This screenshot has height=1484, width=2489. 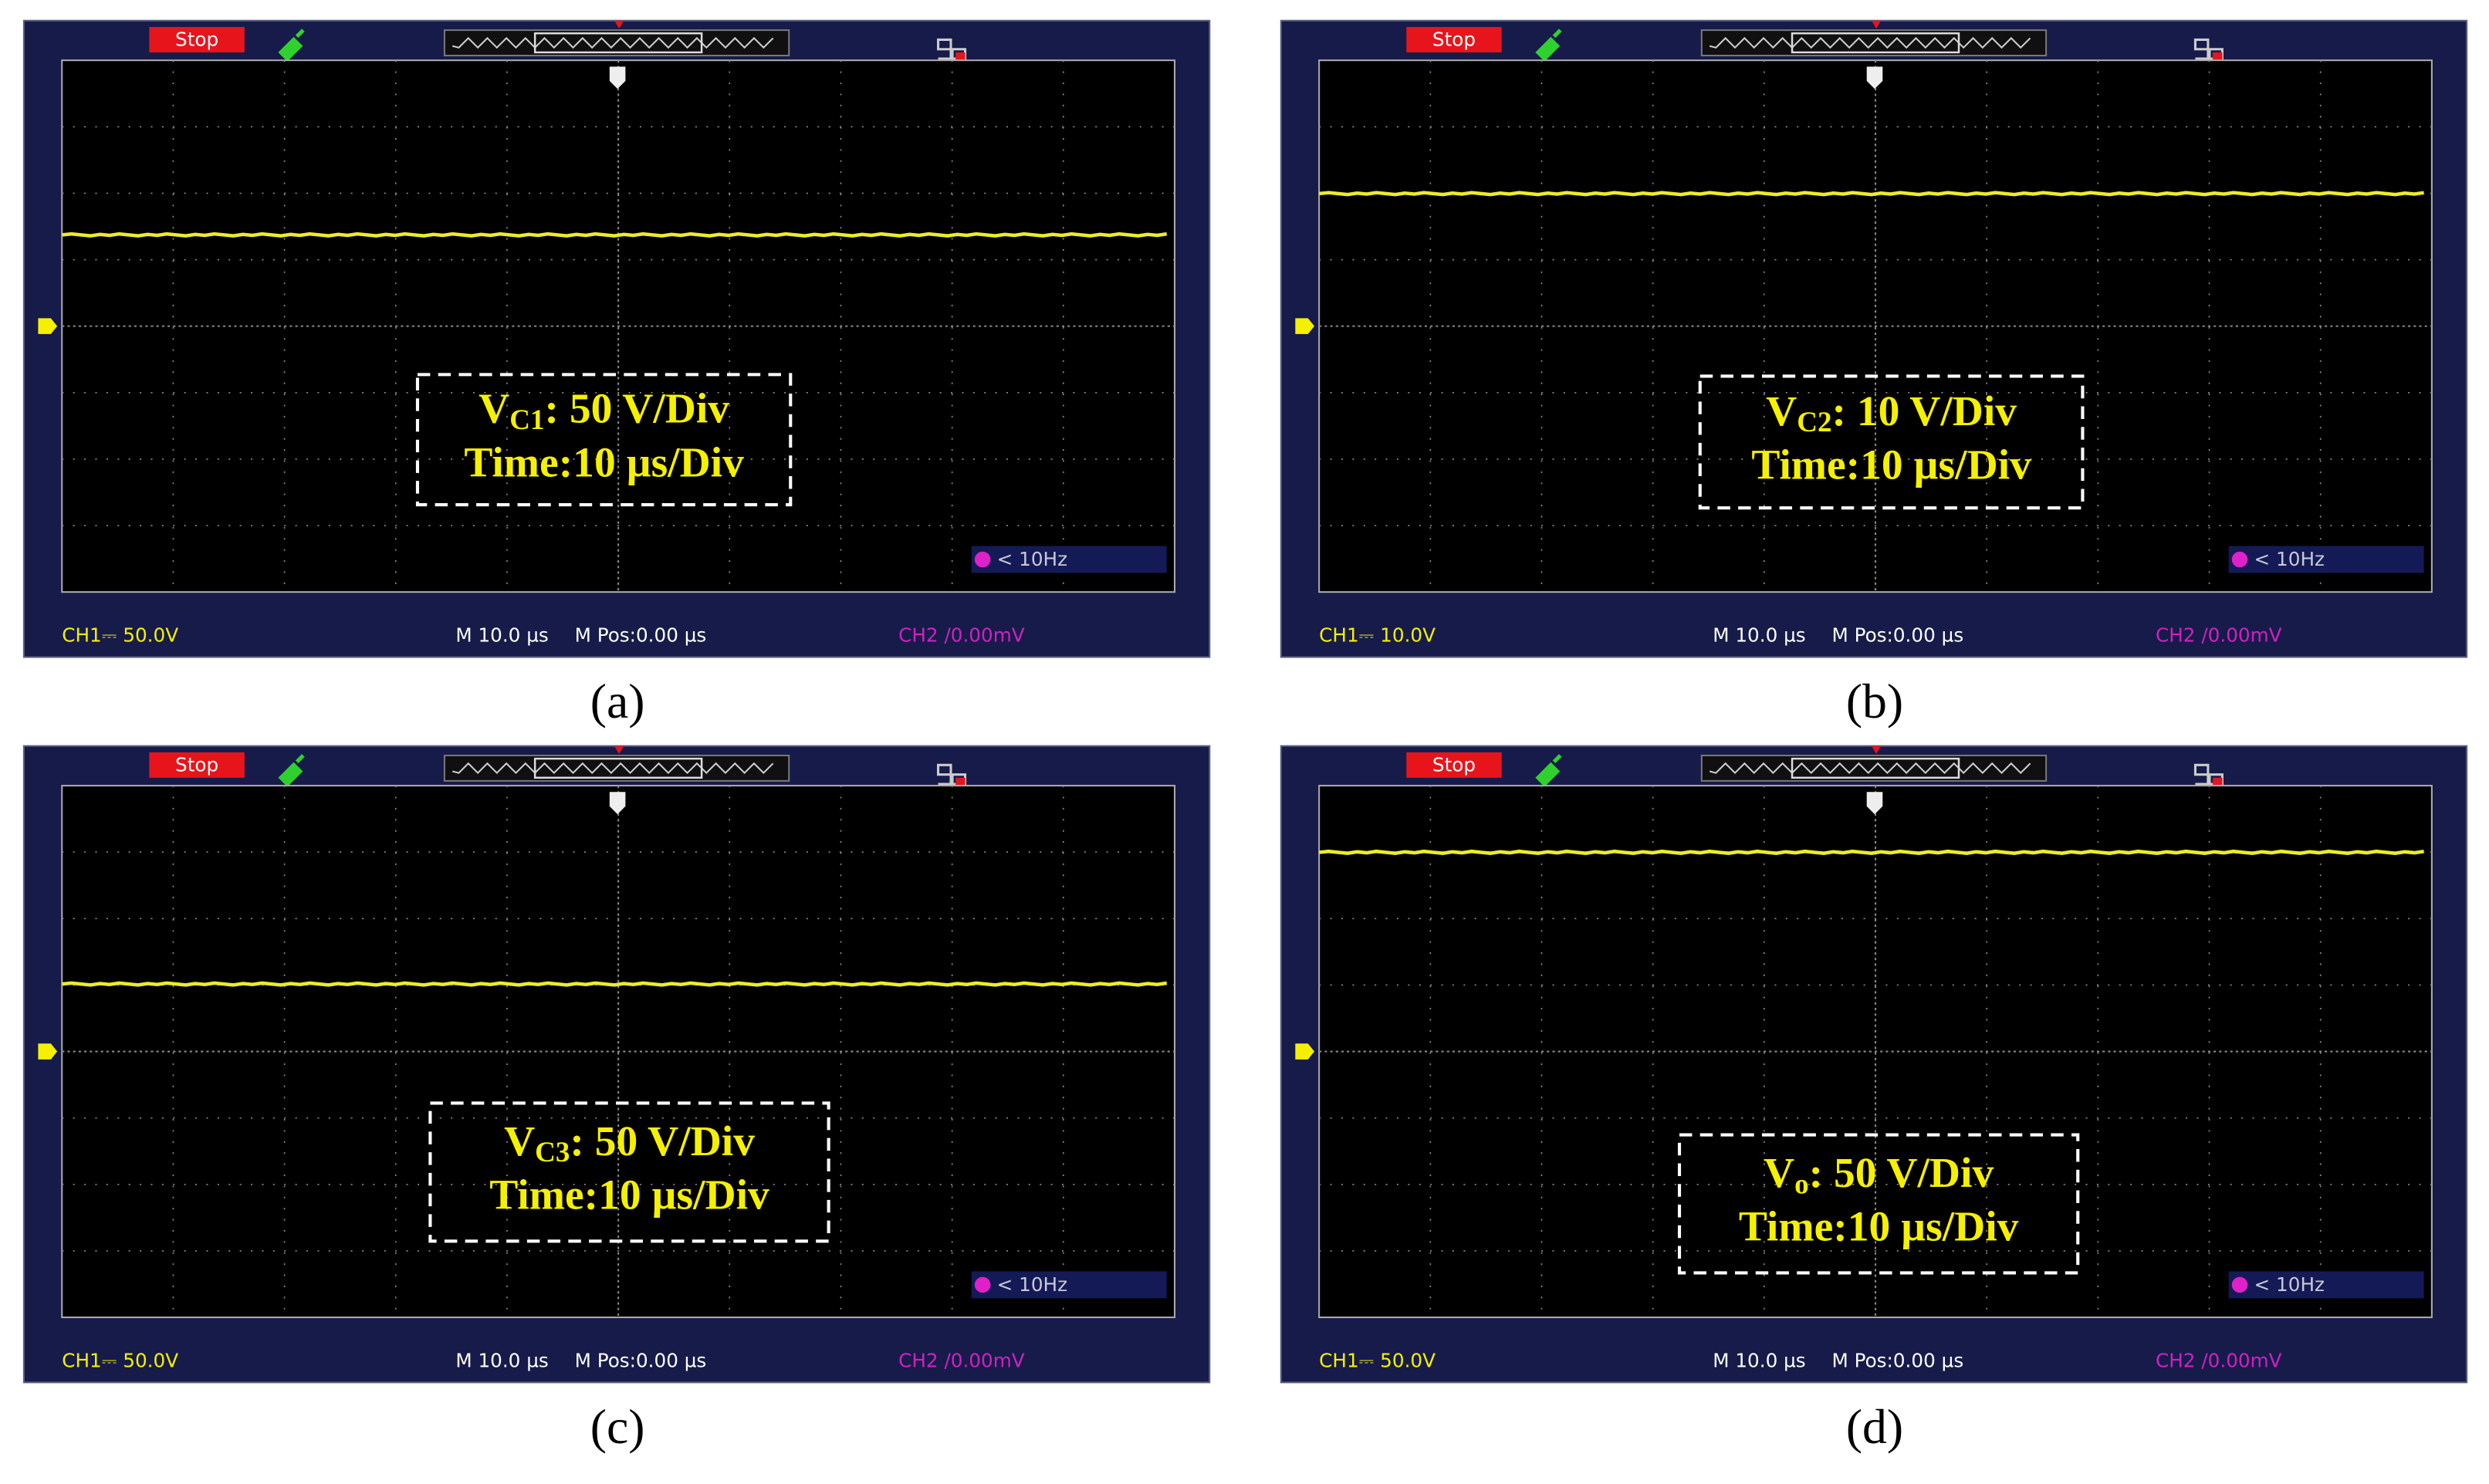 What do you see at coordinates (1814, 422) in the screenshot?
I see `annotation-subscript: C2` at bounding box center [1814, 422].